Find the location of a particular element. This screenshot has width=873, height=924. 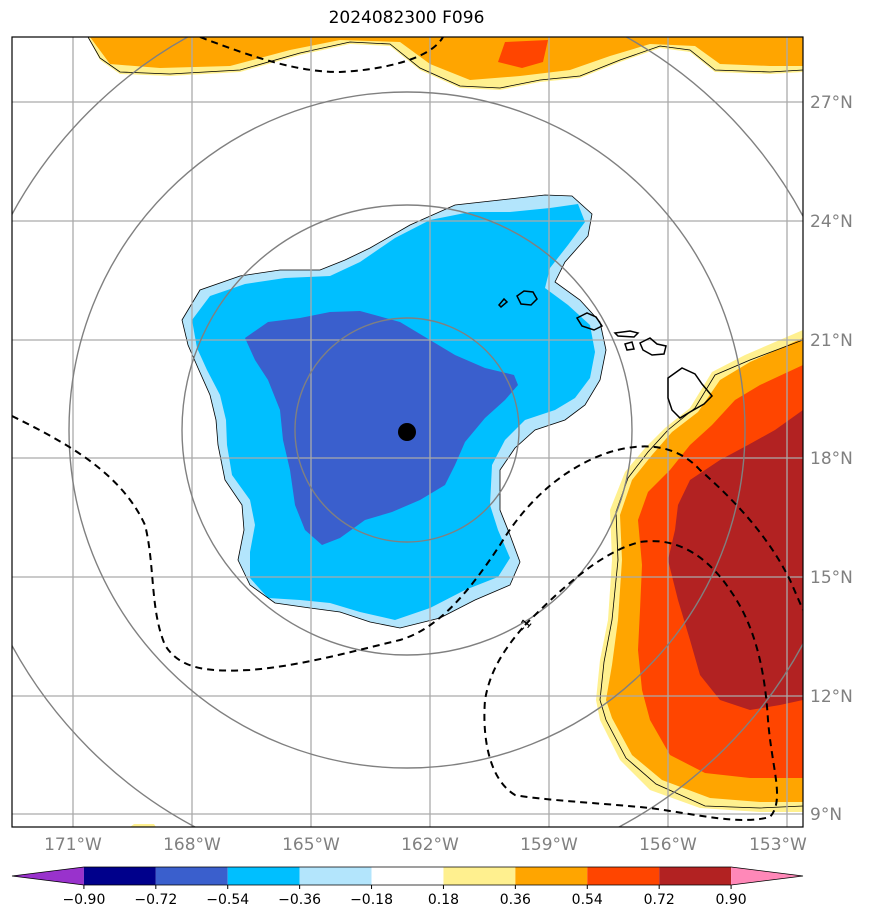

east-anomaly-field is located at coordinates (699, 571).